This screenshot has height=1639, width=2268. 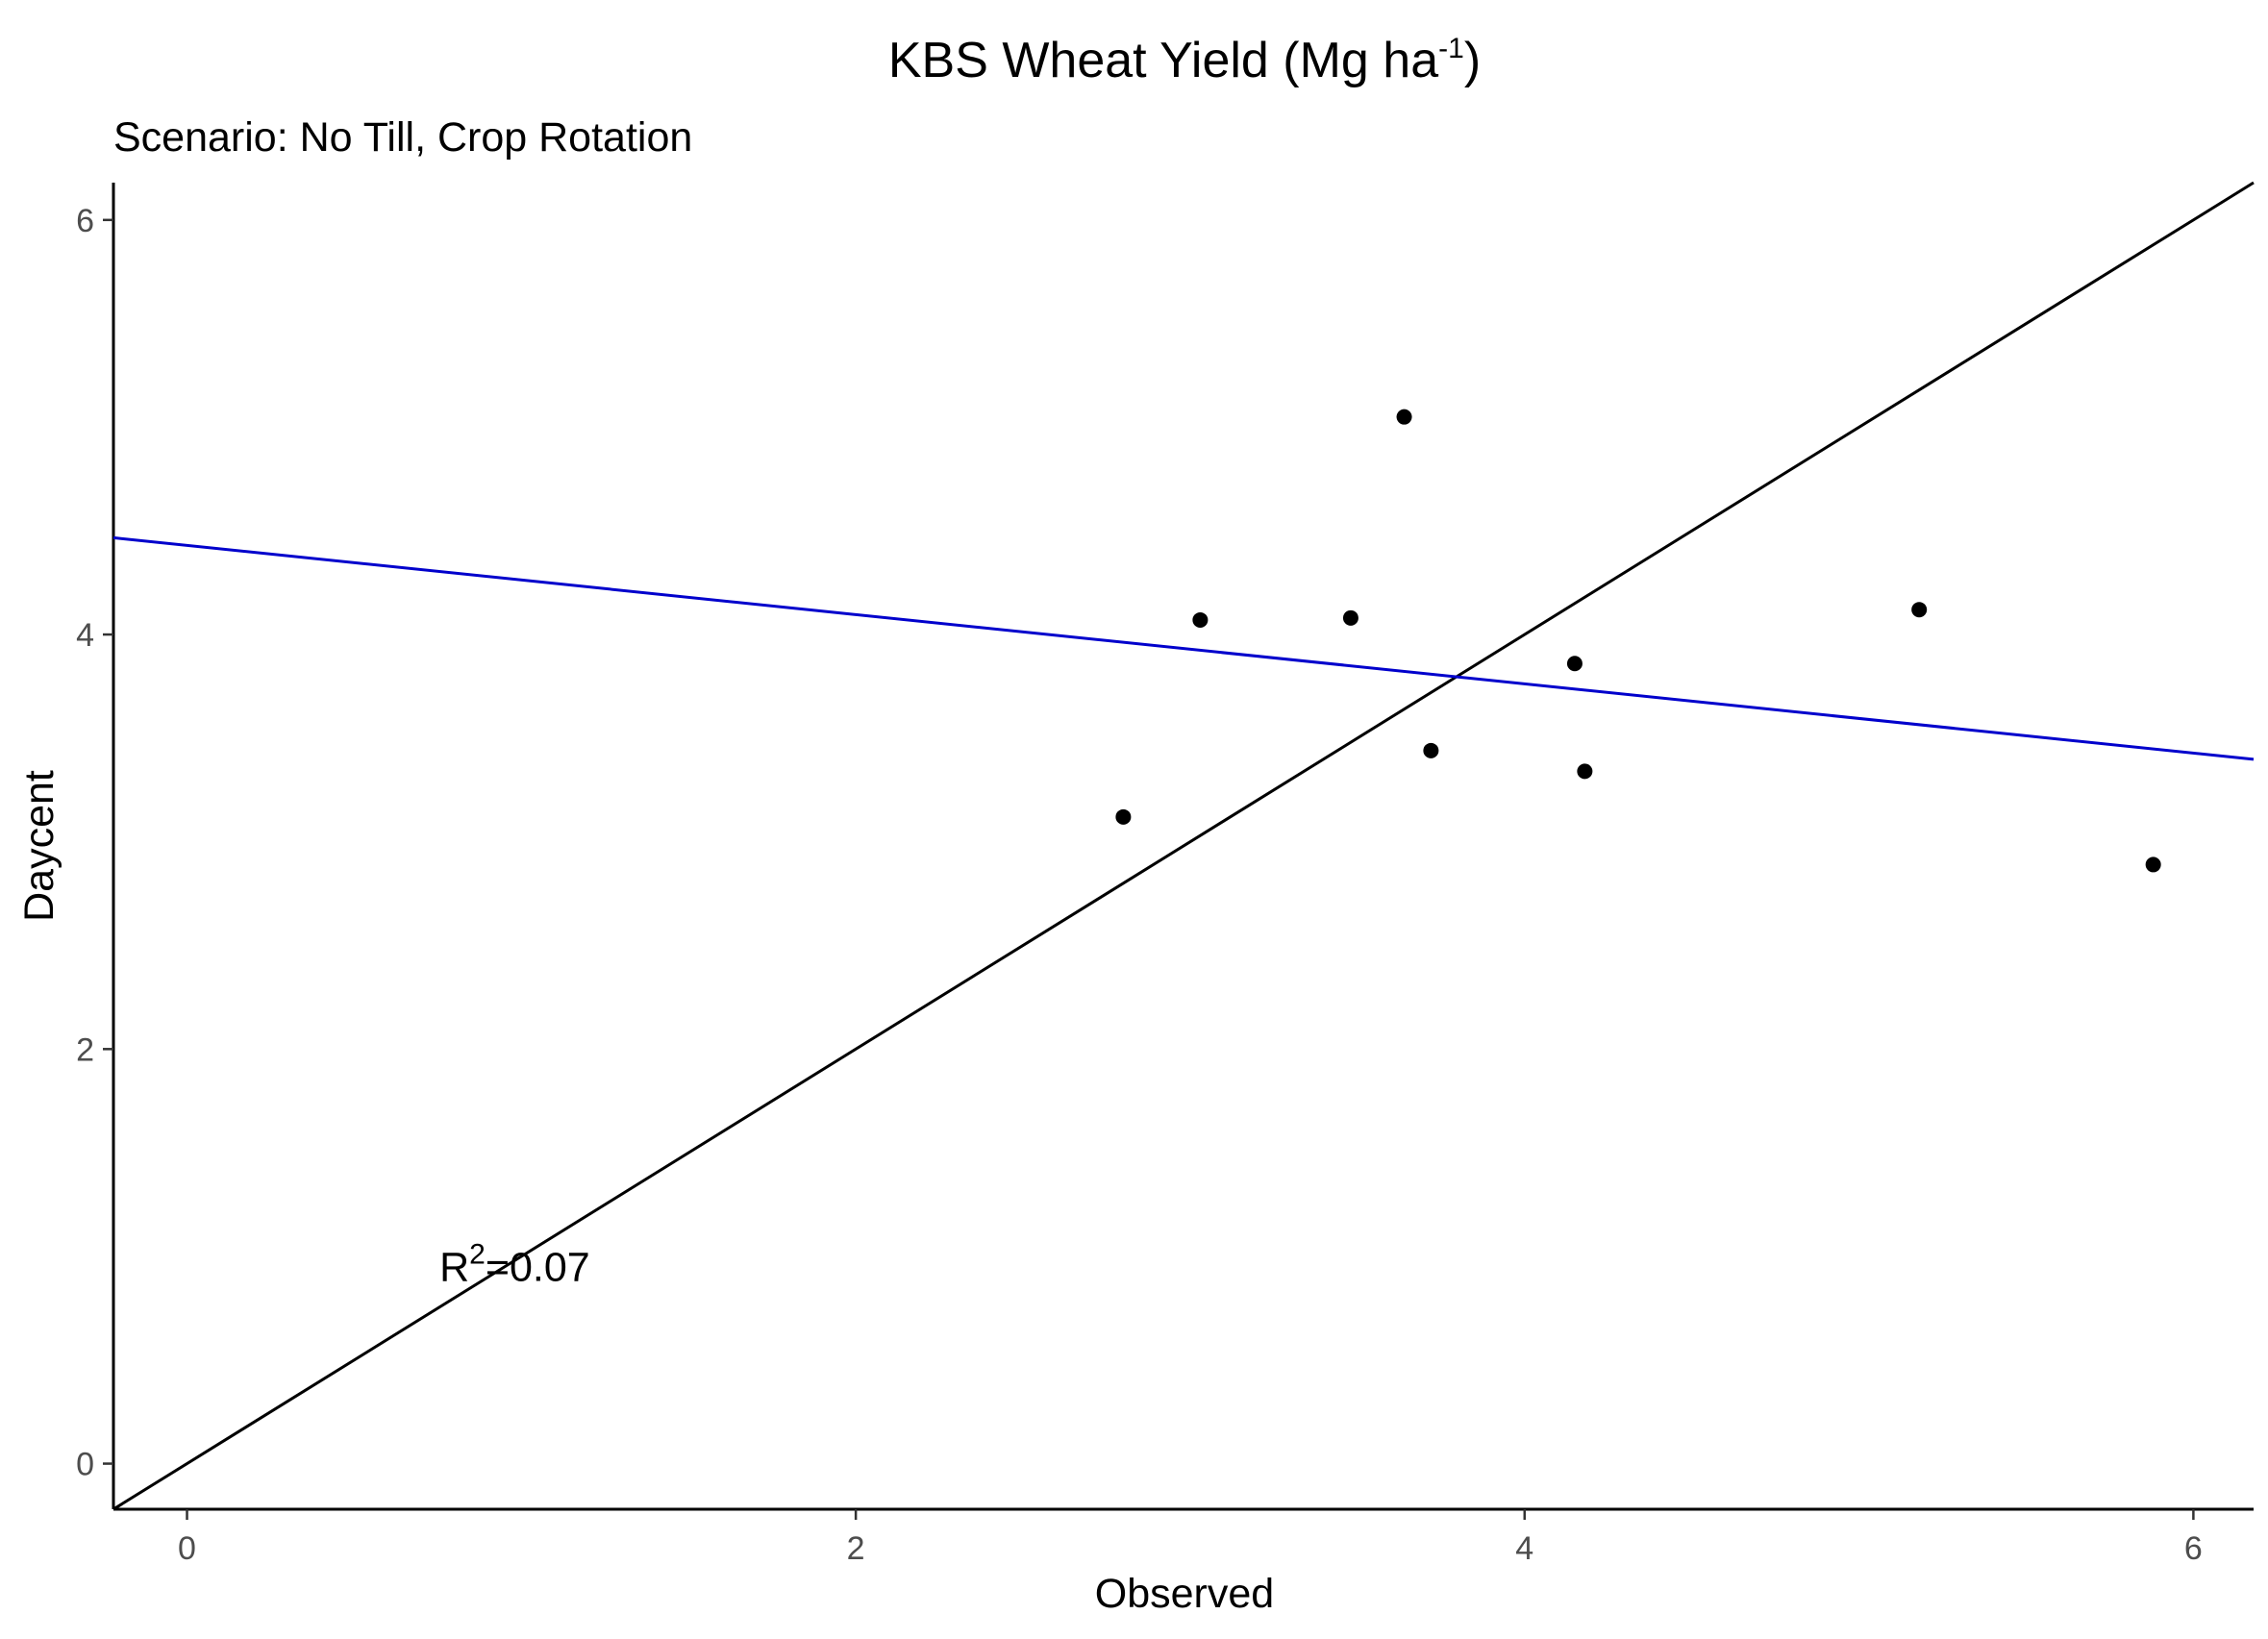 I want to click on y-tick-label: 4, so click(x=85, y=635).